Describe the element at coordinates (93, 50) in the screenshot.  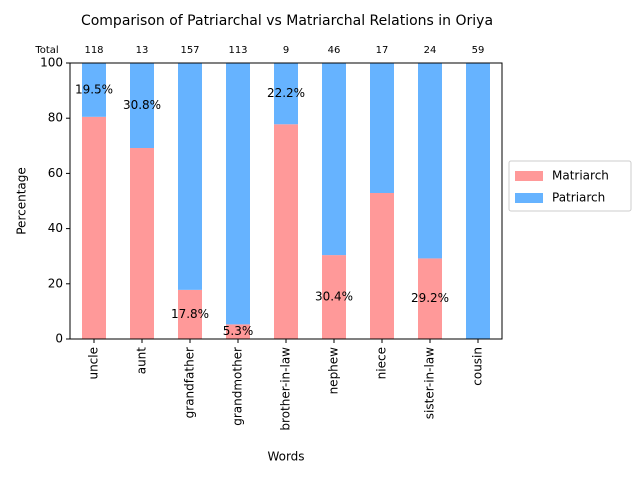
I see `total-value: 118` at that location.